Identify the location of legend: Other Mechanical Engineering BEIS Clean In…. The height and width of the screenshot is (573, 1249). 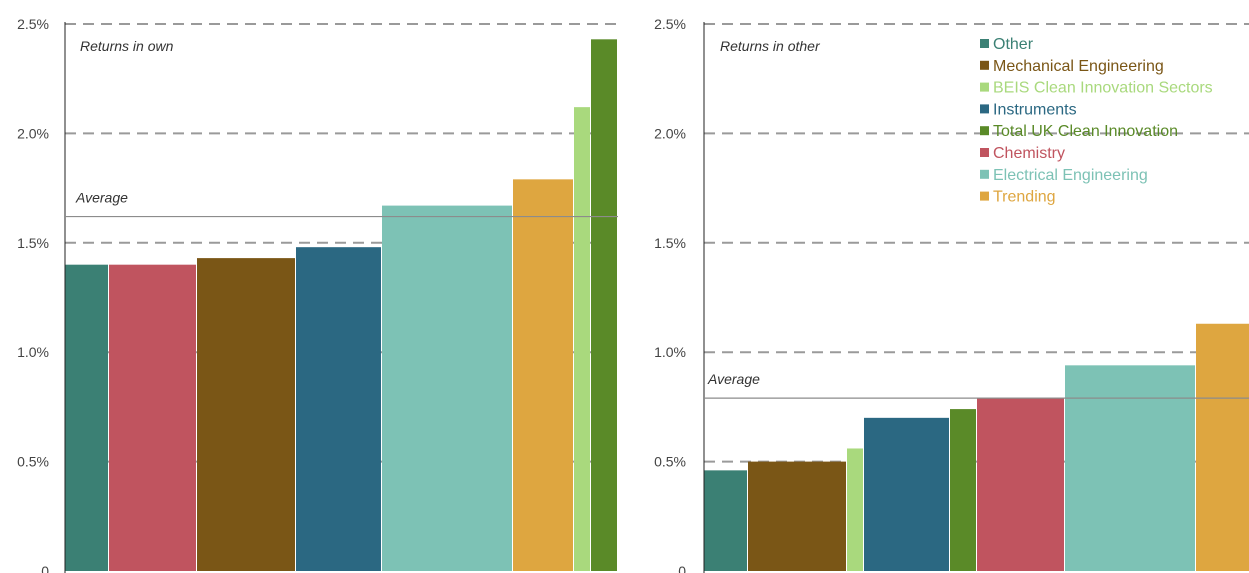
(1096, 121).